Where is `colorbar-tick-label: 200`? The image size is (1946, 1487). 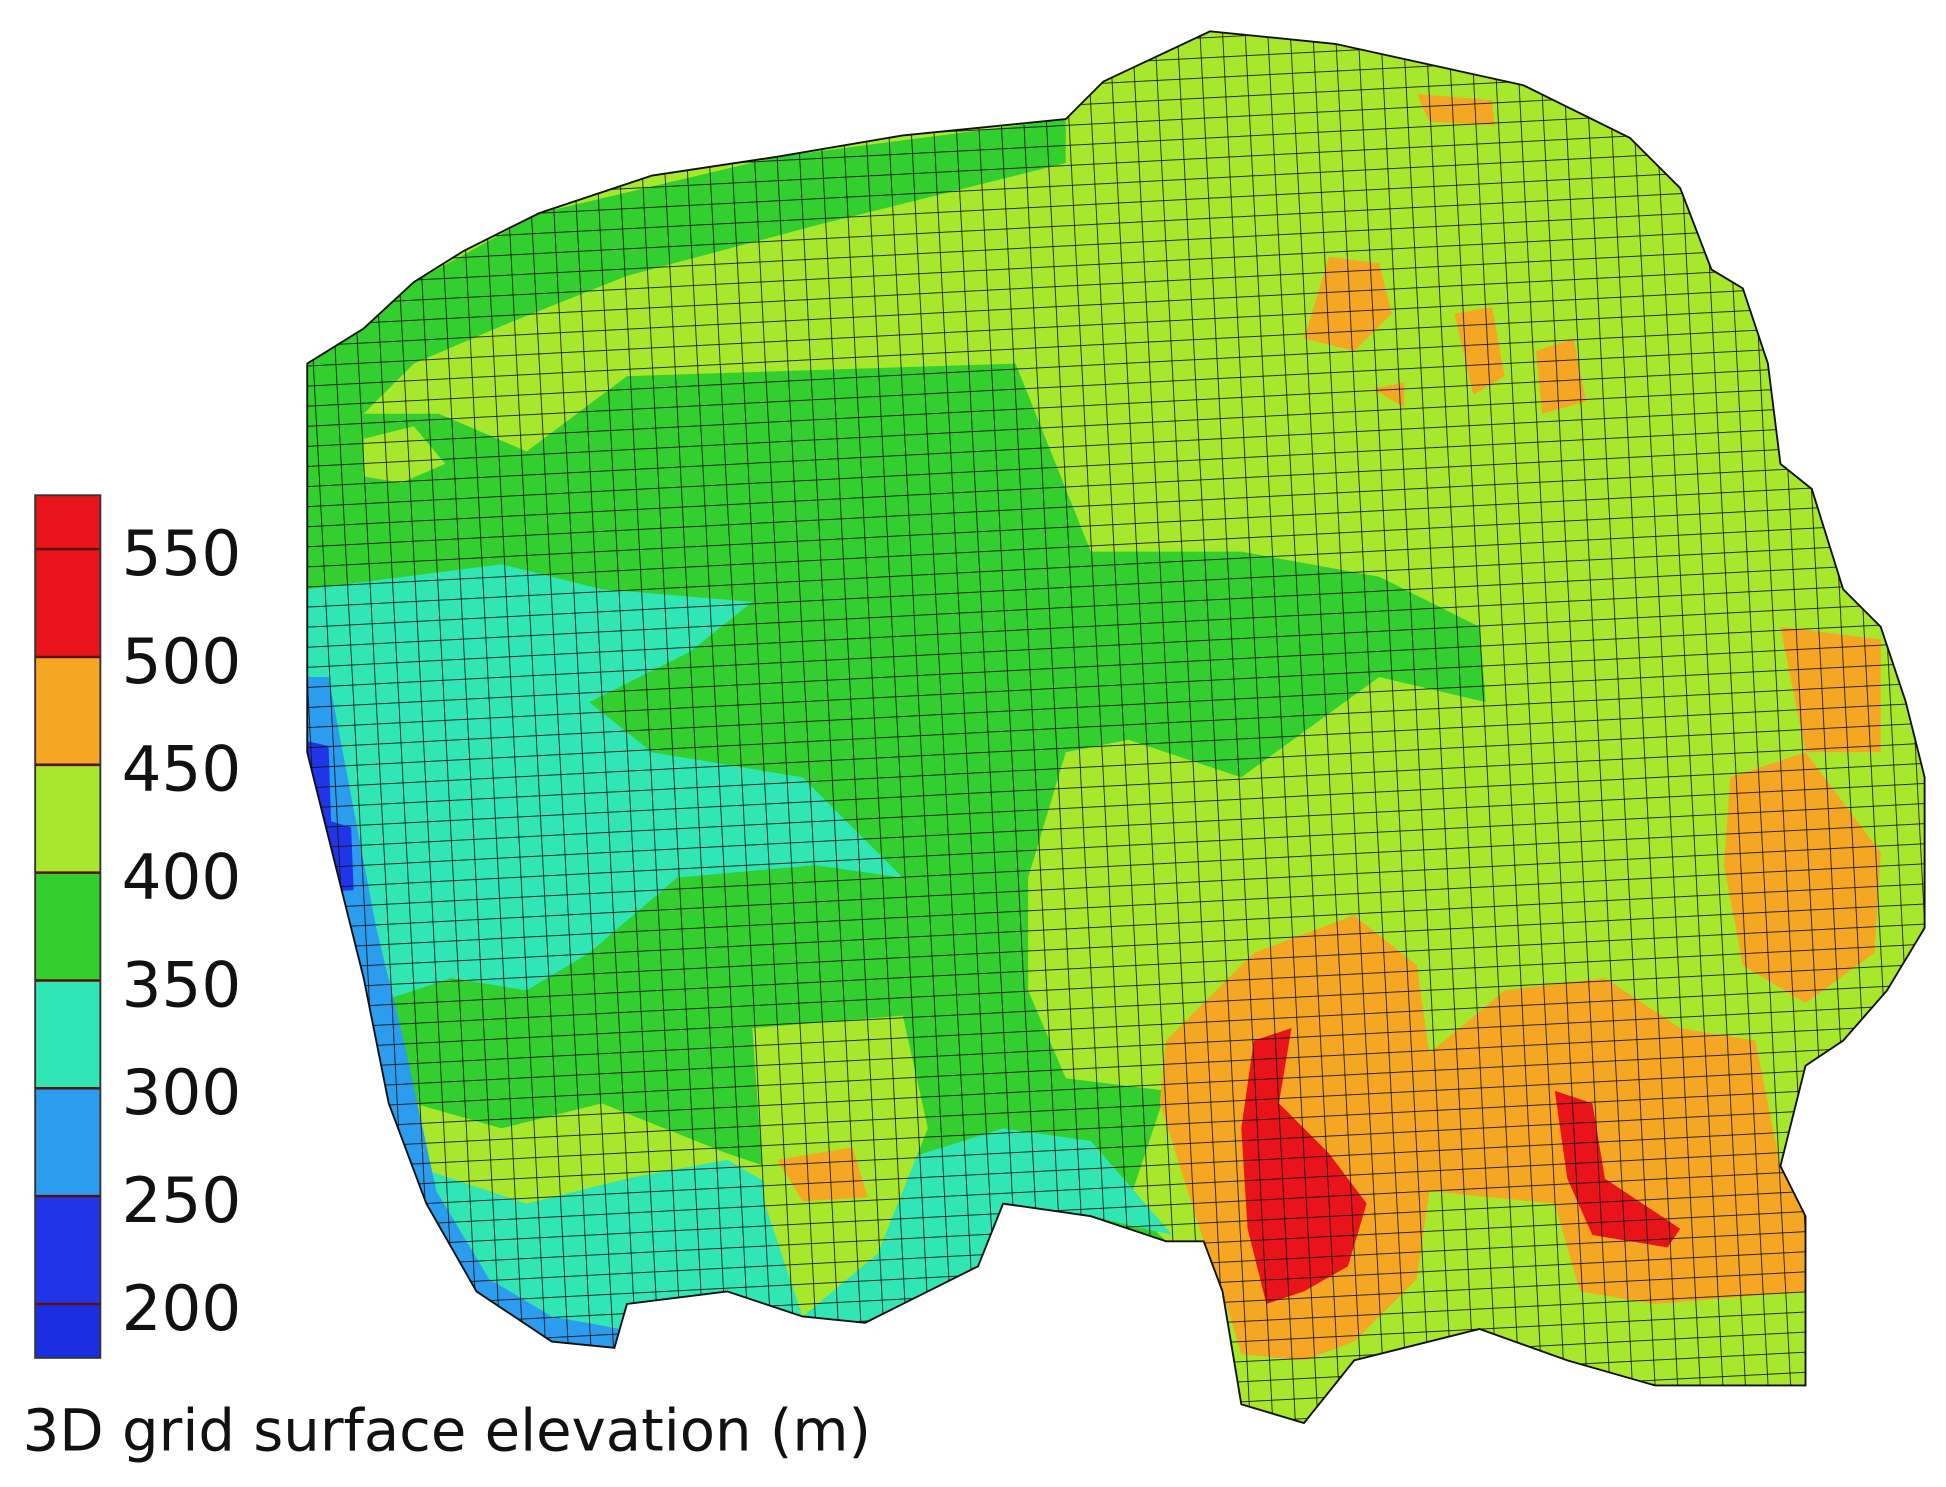
colorbar-tick-label: 200 is located at coordinates (182, 1308).